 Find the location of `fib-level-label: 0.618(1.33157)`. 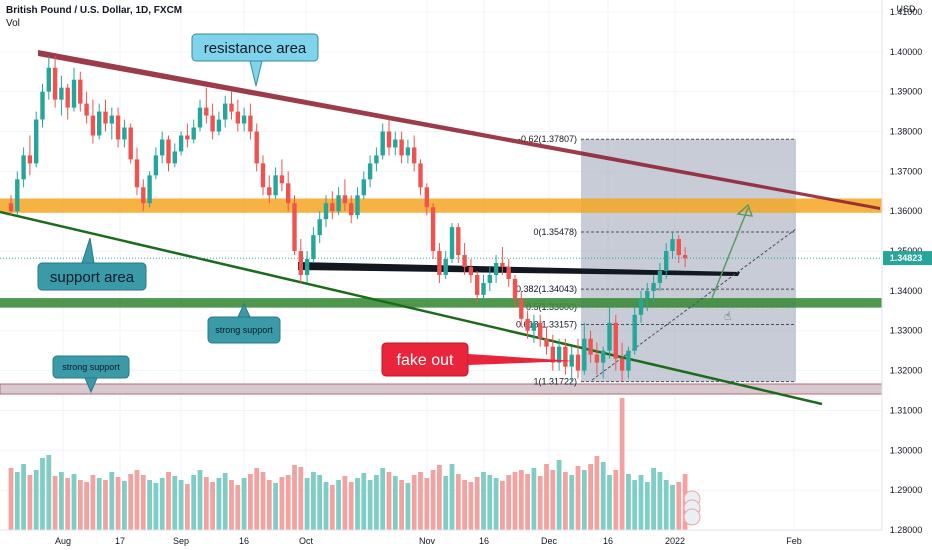

fib-level-label: 0.618(1.33157) is located at coordinates (546, 324).